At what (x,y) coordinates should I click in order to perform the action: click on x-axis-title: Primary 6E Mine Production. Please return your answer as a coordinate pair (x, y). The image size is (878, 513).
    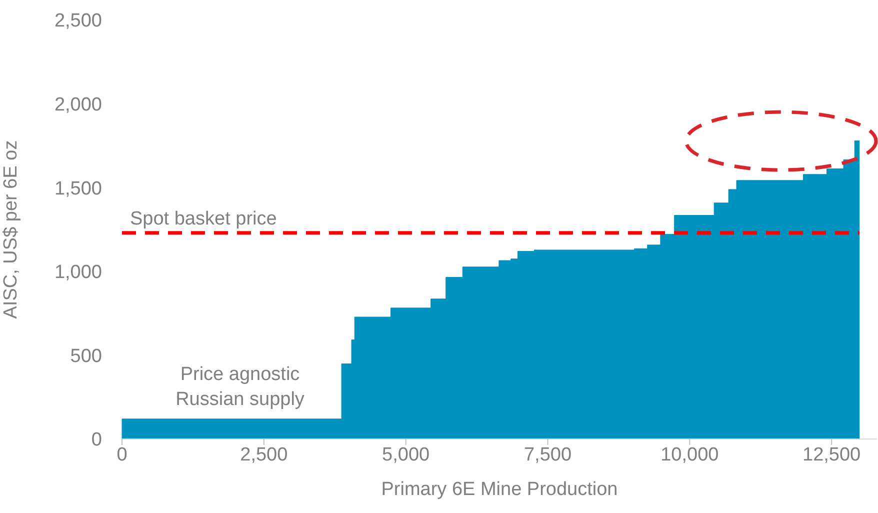
    Looking at the image, I should click on (499, 489).